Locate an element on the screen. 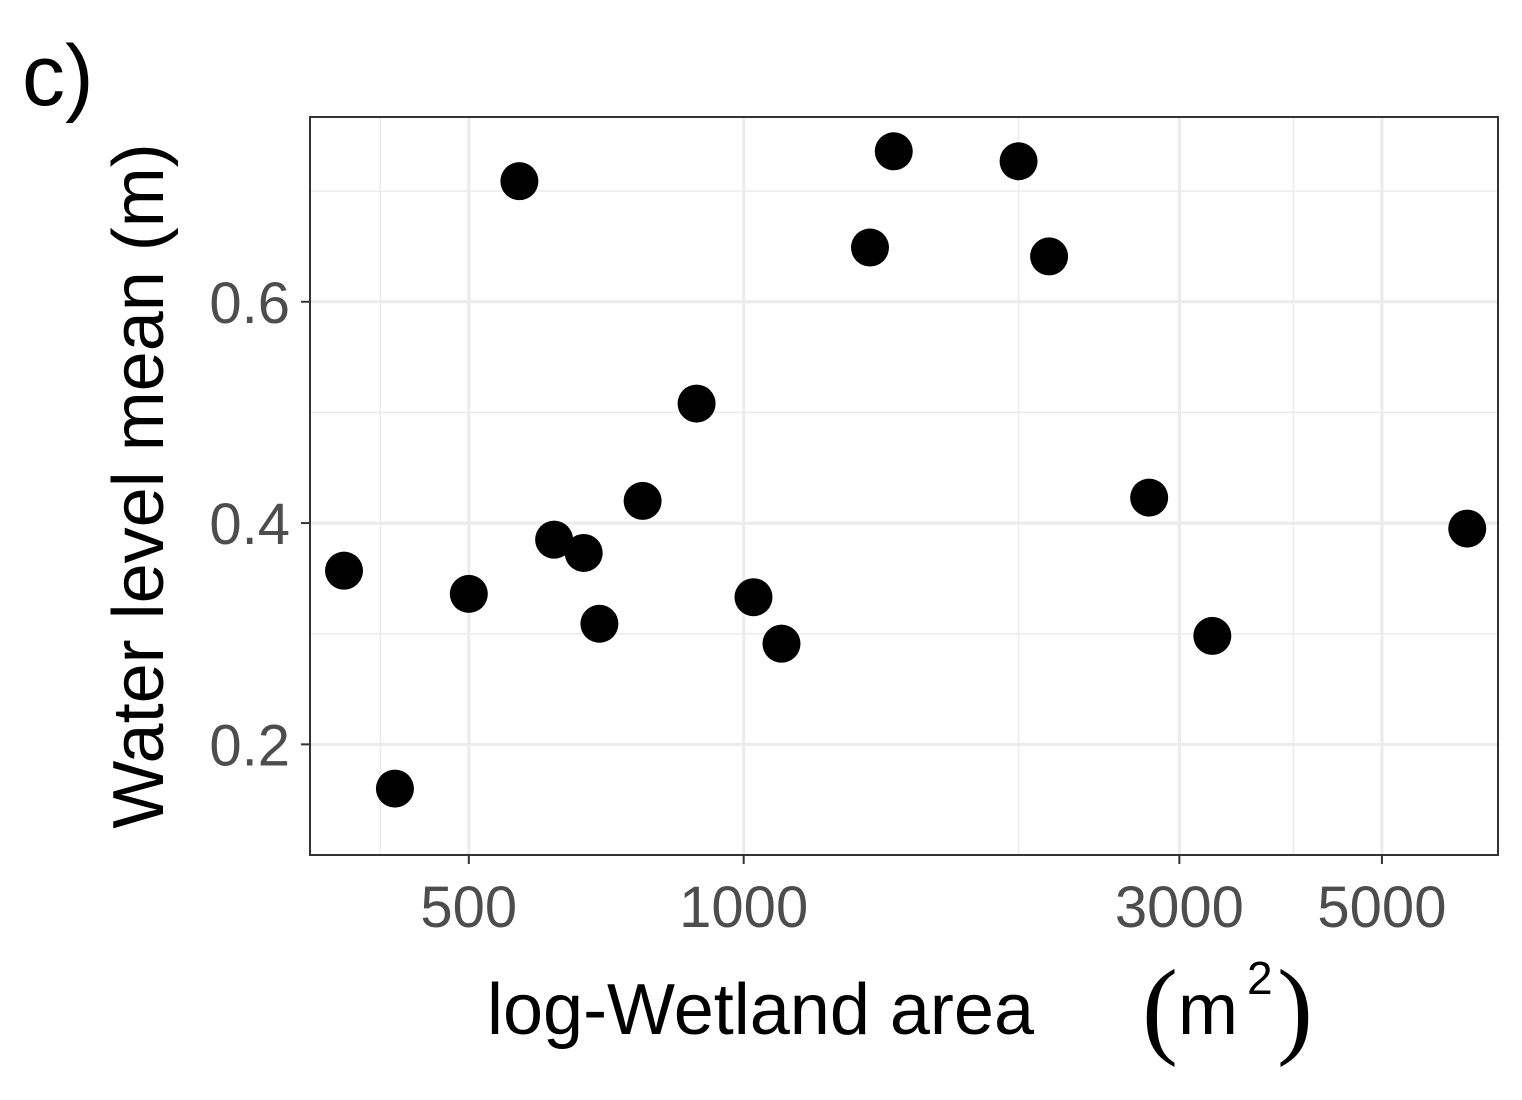  x-axis-title-close-paren: ) is located at coordinates (1295, 1008).